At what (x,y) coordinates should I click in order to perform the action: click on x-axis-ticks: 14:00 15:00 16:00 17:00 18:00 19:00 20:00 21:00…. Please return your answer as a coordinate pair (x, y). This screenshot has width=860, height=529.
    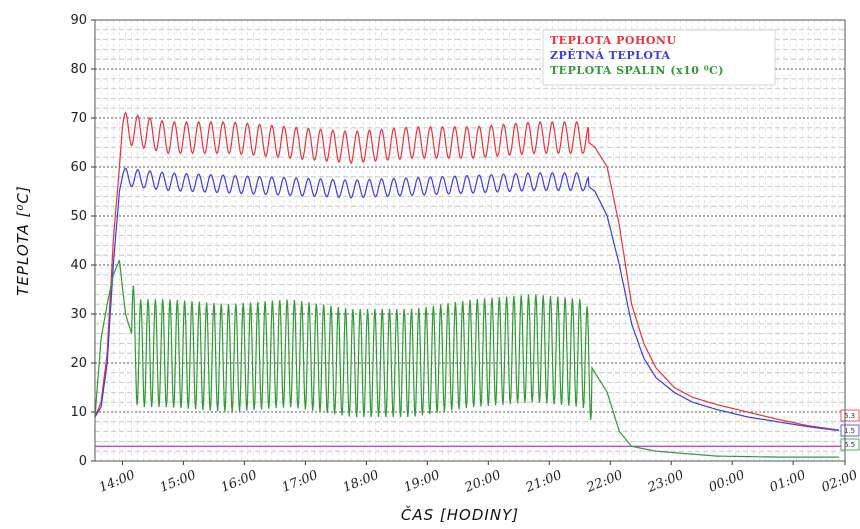
    Looking at the image, I should click on (478, 478).